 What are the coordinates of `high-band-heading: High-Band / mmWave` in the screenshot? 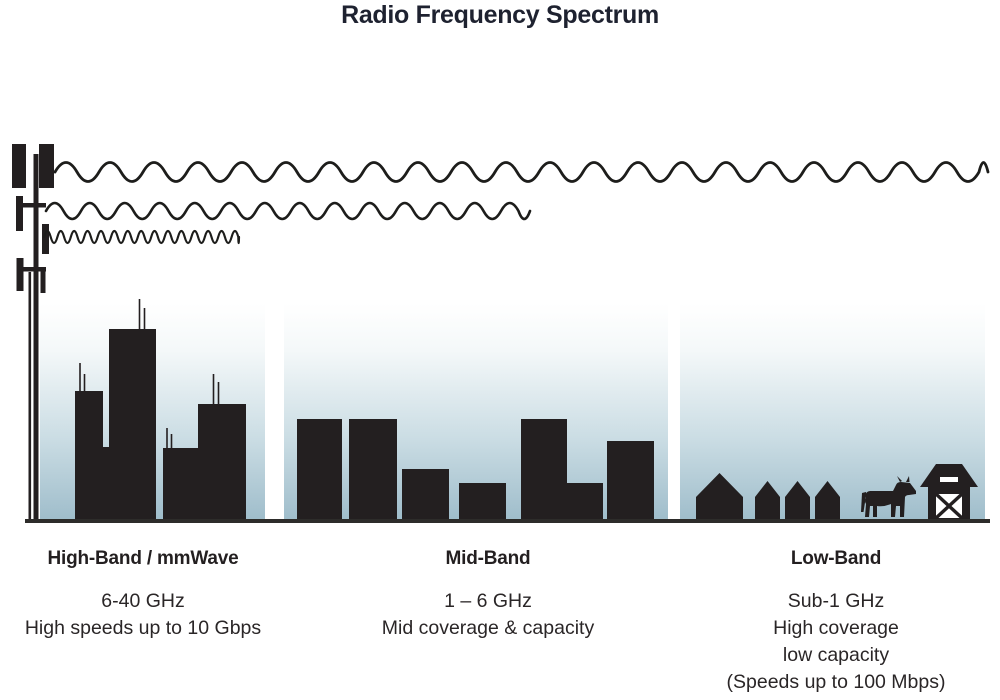 It's located at (143, 558).